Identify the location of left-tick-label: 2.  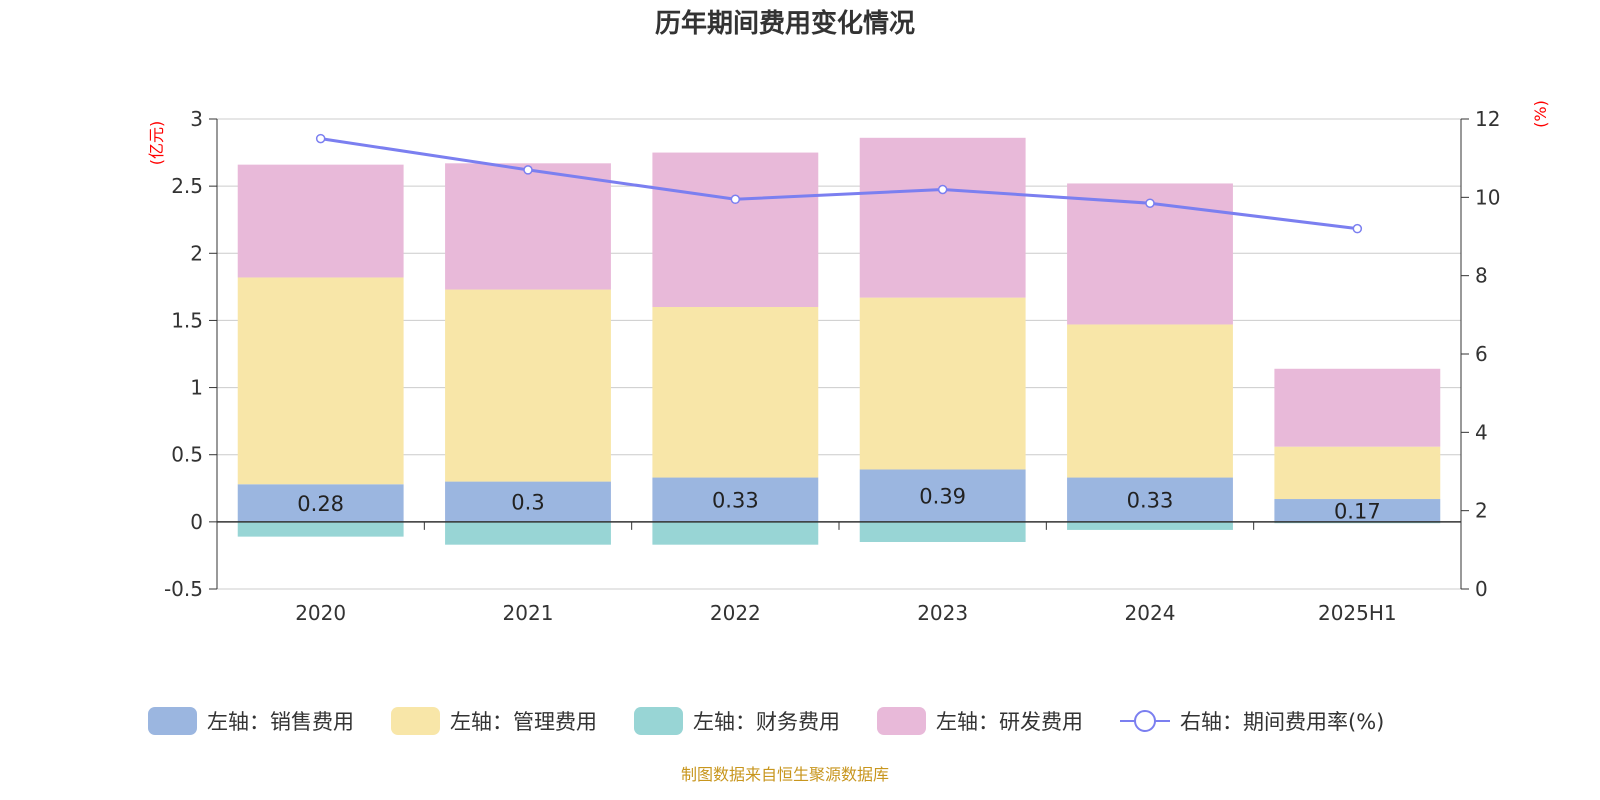
(196, 253).